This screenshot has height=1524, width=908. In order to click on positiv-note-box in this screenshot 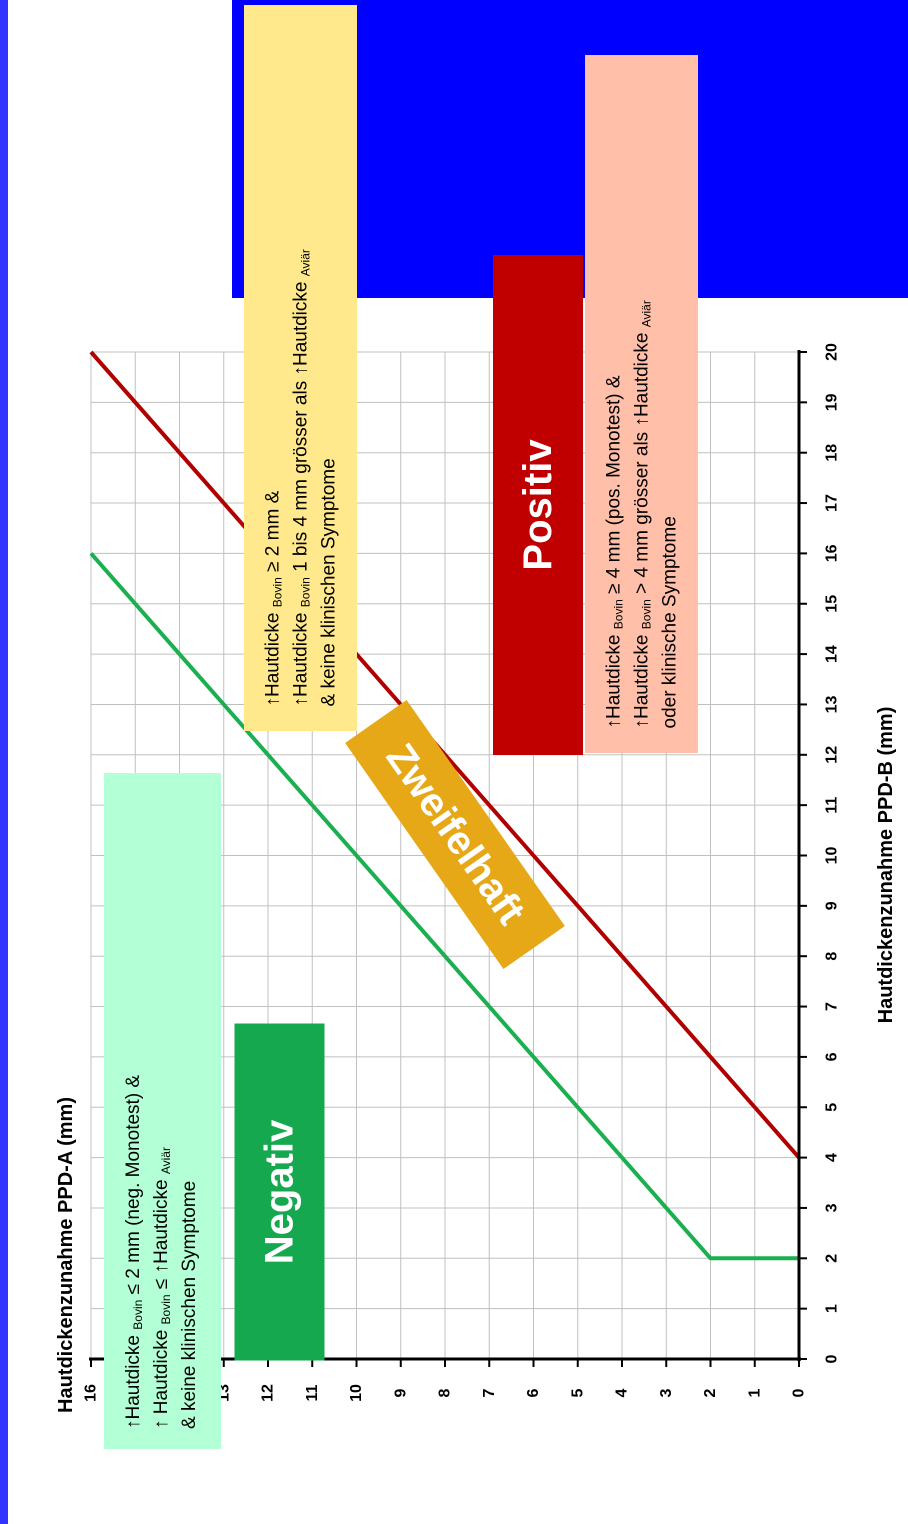, I will do `click(641, 404)`.